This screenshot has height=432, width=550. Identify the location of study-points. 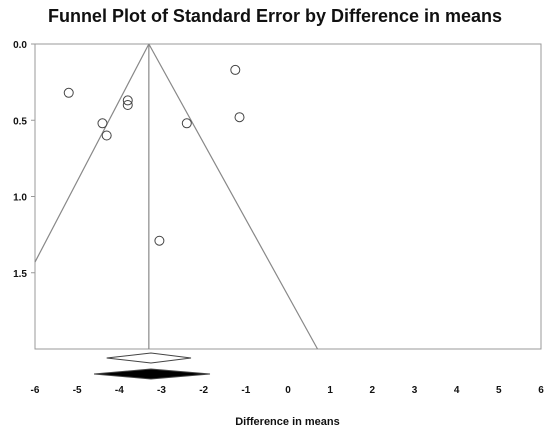
(154, 155).